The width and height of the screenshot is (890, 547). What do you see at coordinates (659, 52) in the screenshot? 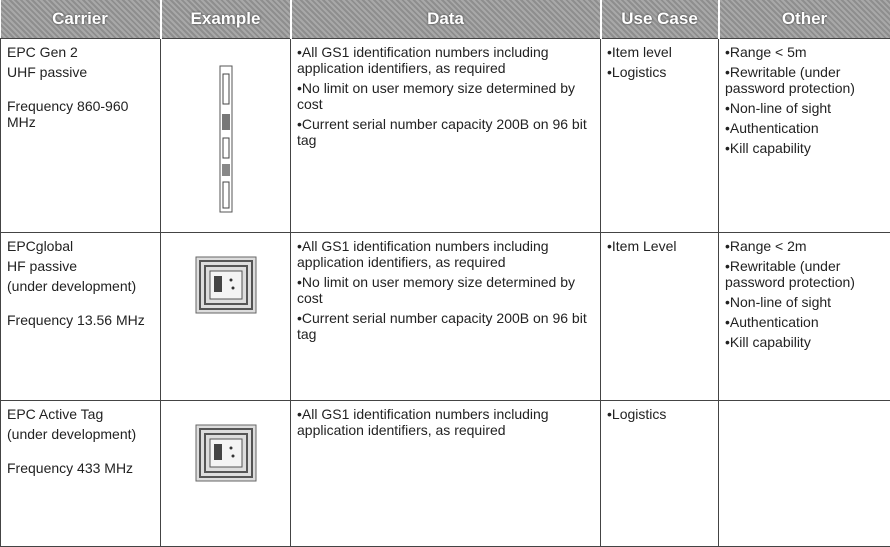
I see `bullet-item: •Item level` at bounding box center [659, 52].